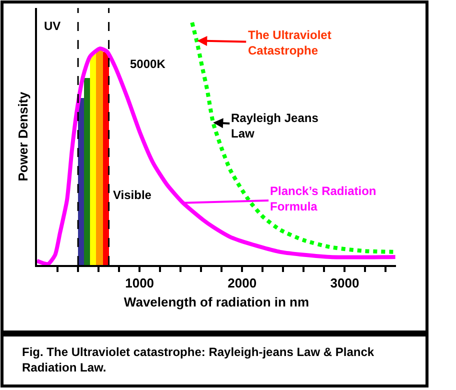  I want to click on annotation: 5000K, so click(148, 64).